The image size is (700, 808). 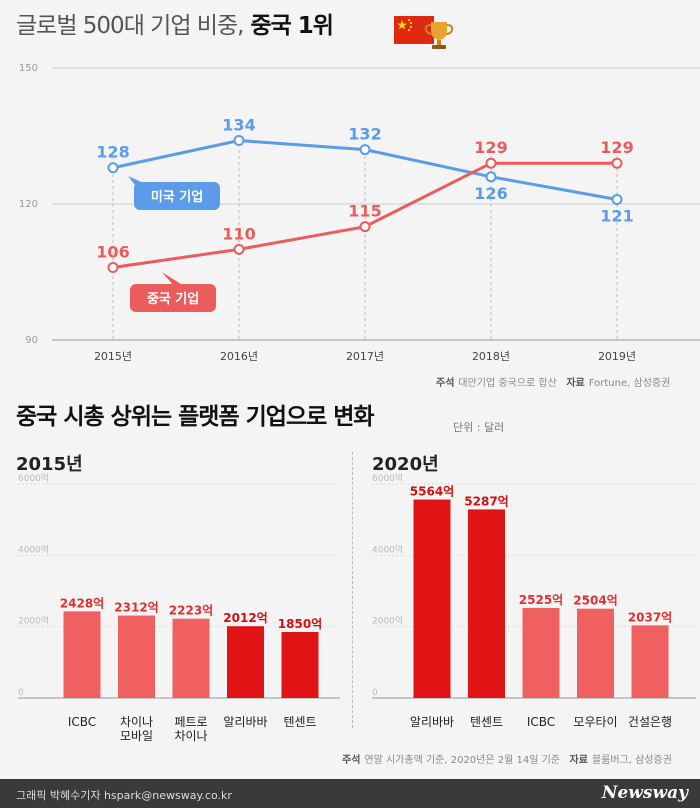 I want to click on x-tick-label: 2015년, so click(x=113, y=356).